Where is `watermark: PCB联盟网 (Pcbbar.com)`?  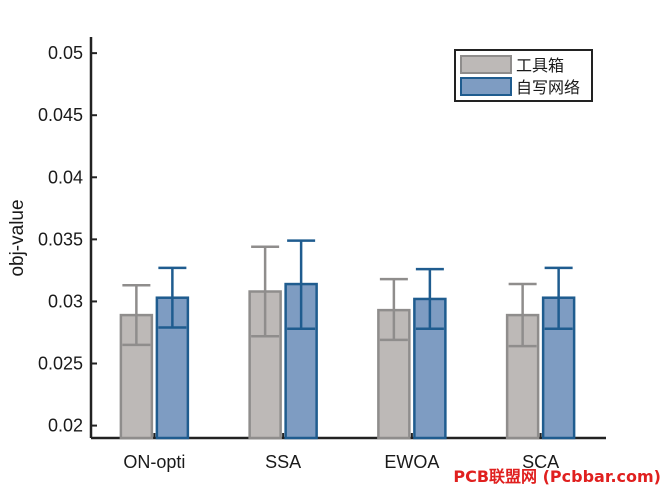 watermark: PCB联盟网 (Pcbbar.com) is located at coordinates (557, 476).